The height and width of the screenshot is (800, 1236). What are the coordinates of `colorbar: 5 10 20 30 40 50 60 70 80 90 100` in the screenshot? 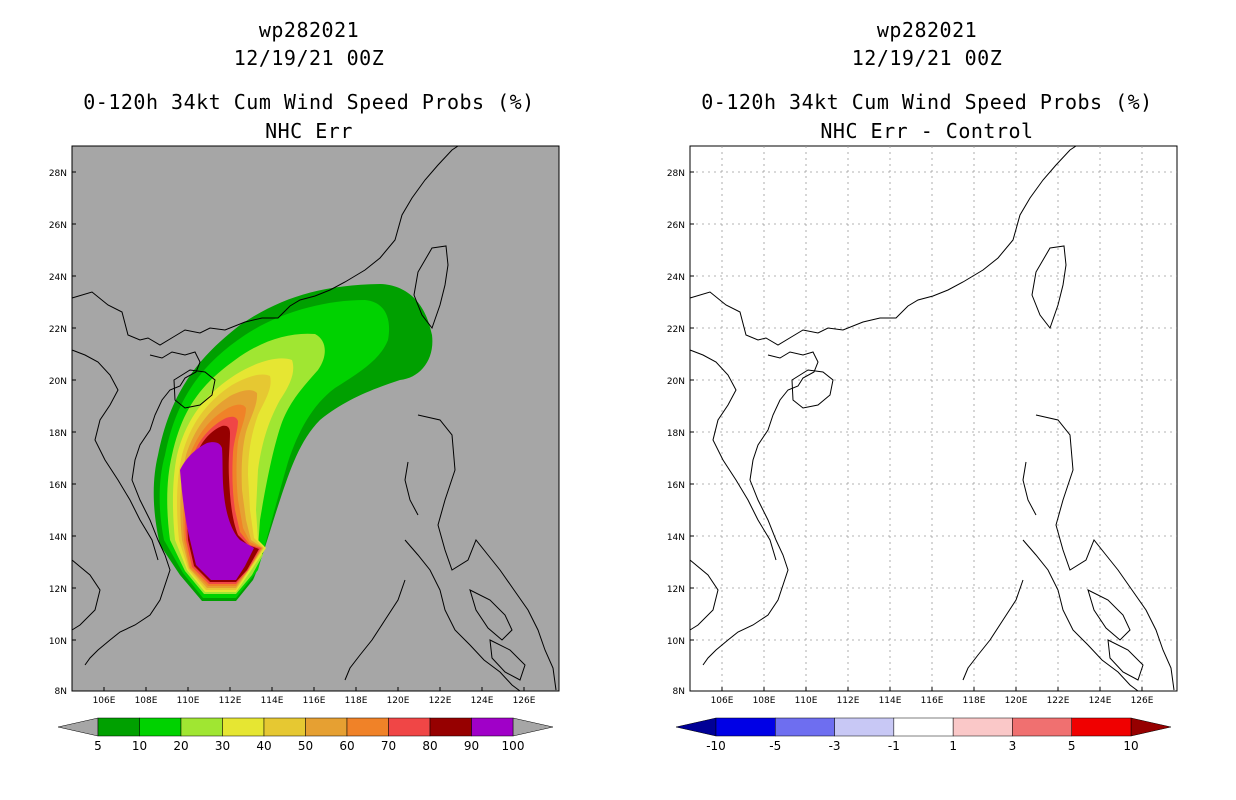 It's located at (305, 735).